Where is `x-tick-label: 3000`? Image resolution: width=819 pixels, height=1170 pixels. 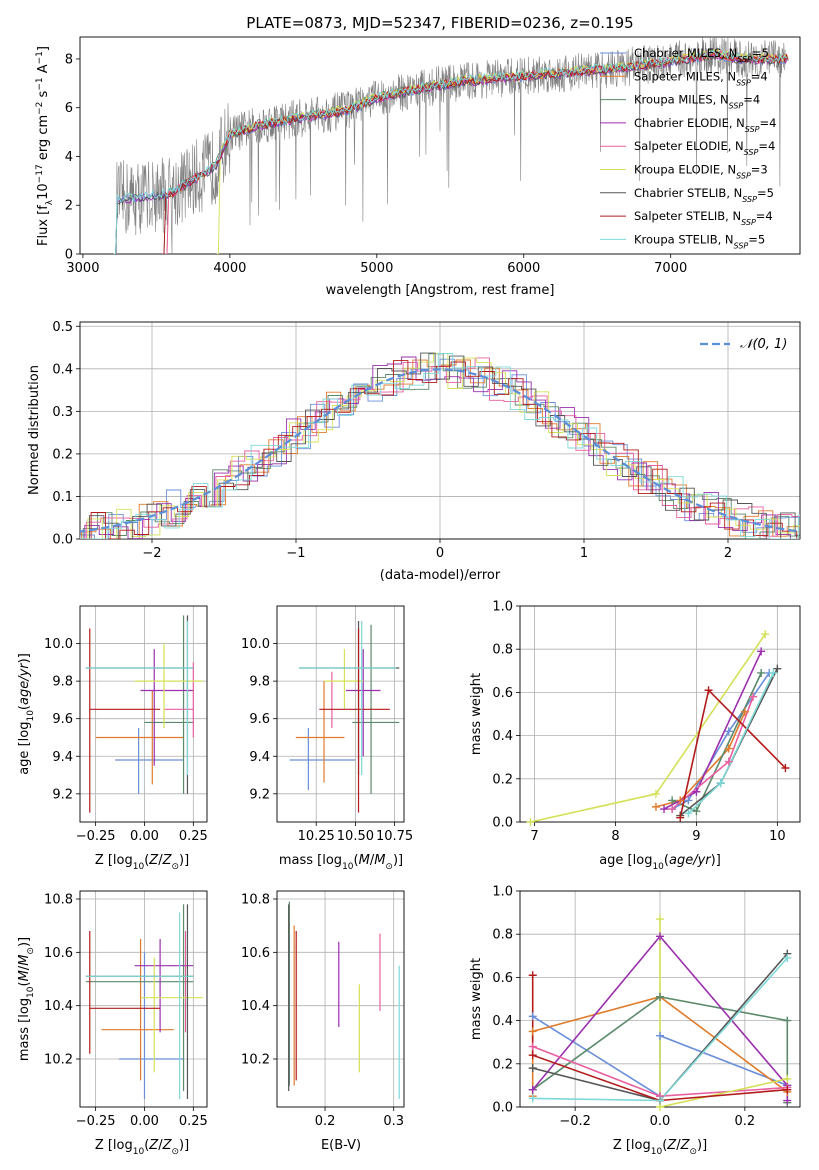 x-tick-label: 3000 is located at coordinates (82, 268).